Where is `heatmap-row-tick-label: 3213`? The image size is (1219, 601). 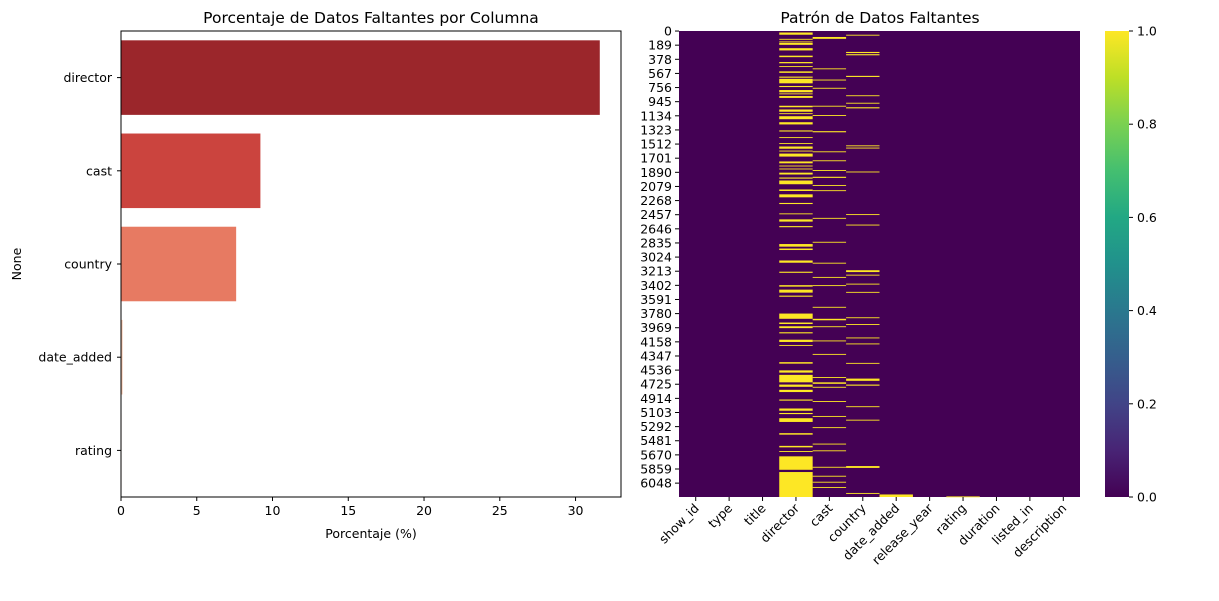 heatmap-row-tick-label: 3213 is located at coordinates (656, 271).